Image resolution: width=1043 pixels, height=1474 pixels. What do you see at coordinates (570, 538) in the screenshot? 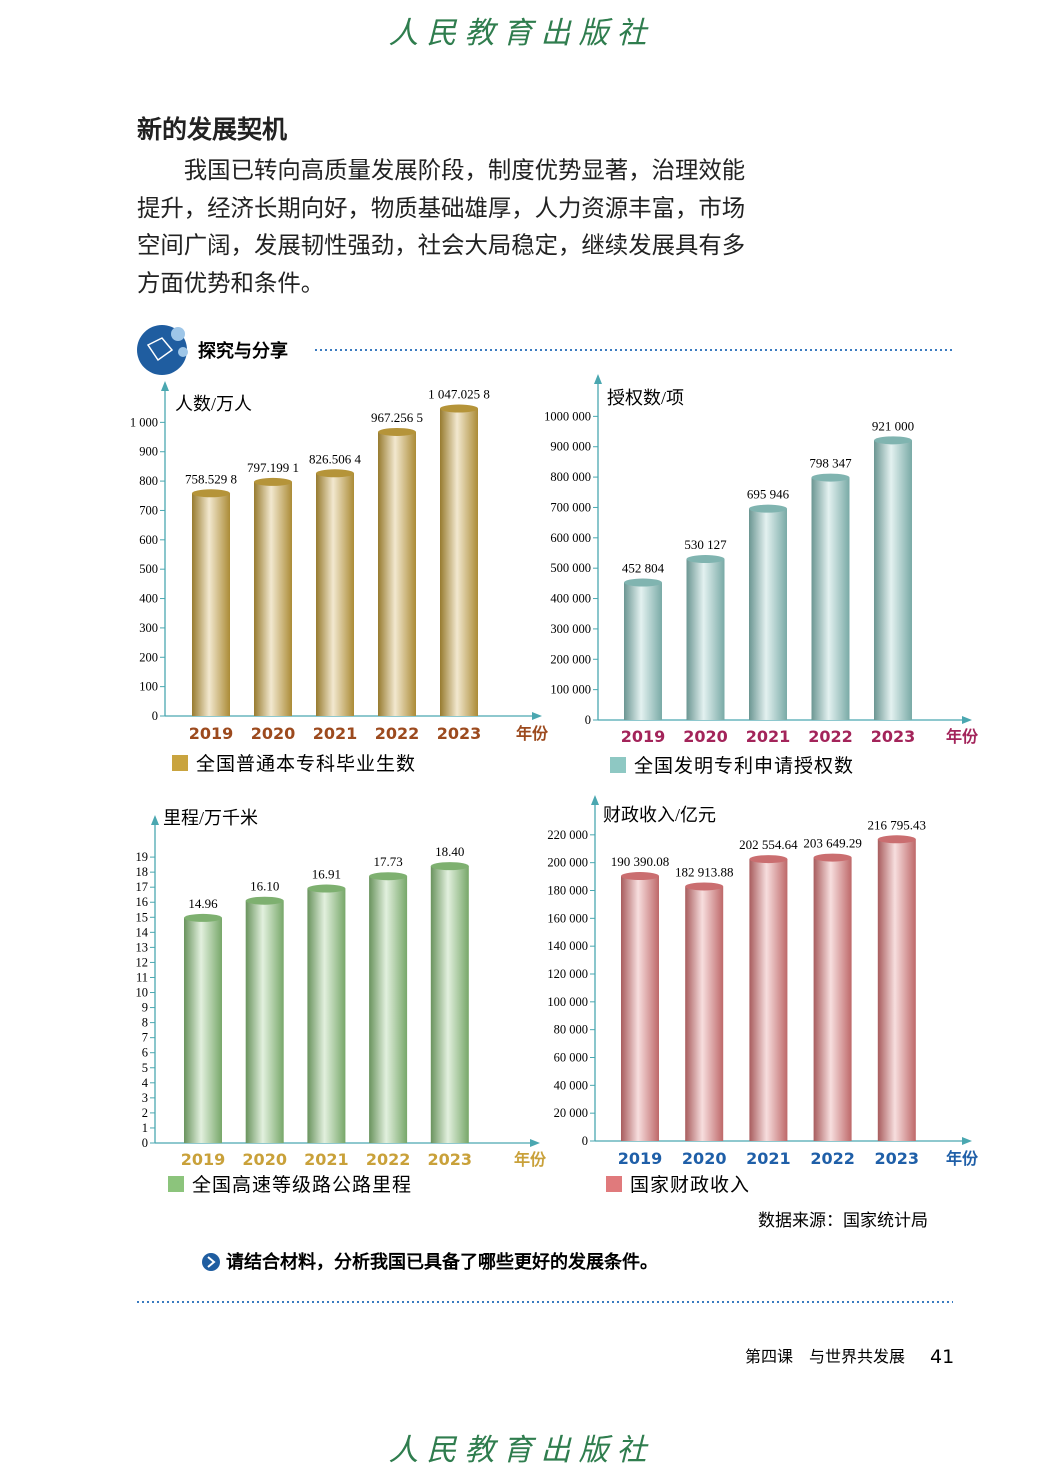
I see `y-tick-label: 600 000` at bounding box center [570, 538].